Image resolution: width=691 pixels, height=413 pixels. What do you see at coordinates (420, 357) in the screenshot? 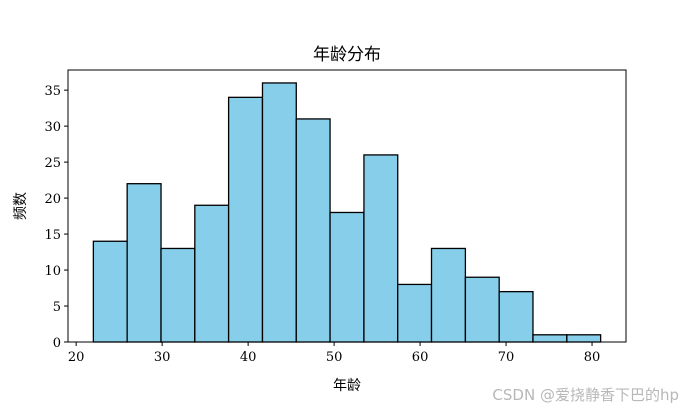
I see `x-tick-label: 60` at bounding box center [420, 357].